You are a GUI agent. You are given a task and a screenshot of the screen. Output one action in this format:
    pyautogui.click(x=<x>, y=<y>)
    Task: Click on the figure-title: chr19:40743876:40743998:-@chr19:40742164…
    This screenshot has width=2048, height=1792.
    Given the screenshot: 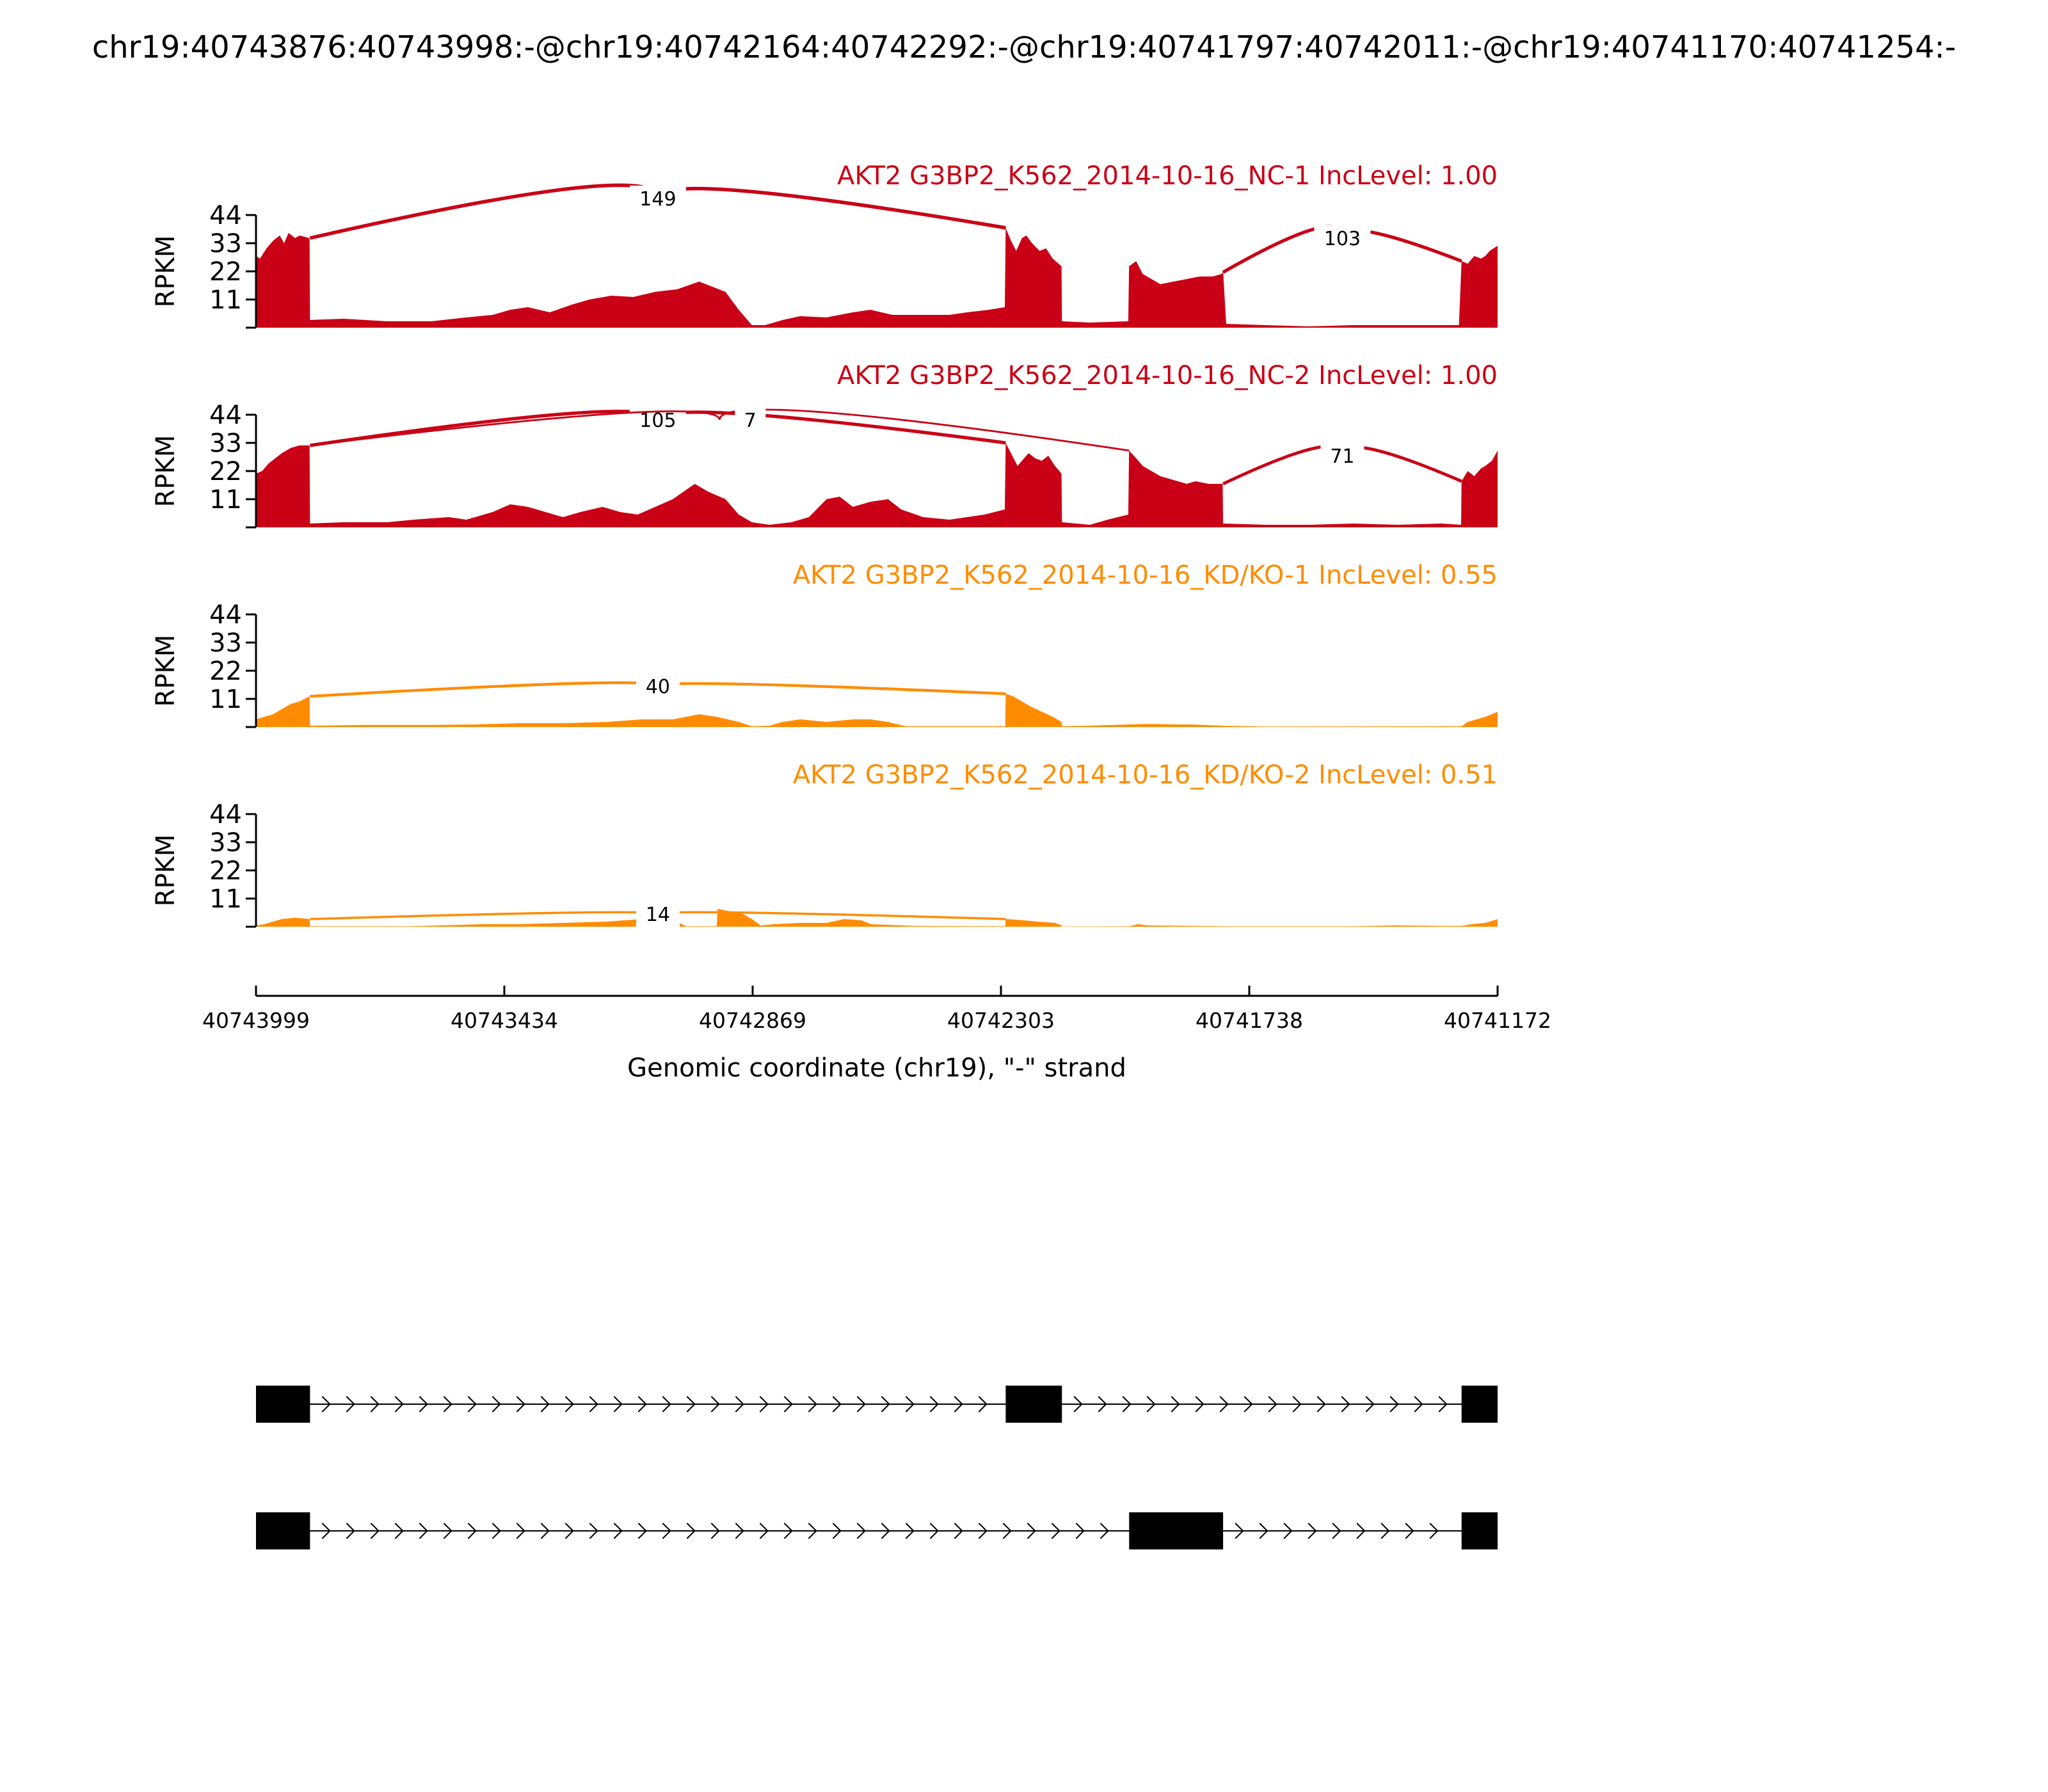 What is the action you would take?
    pyautogui.click(x=1024, y=47)
    